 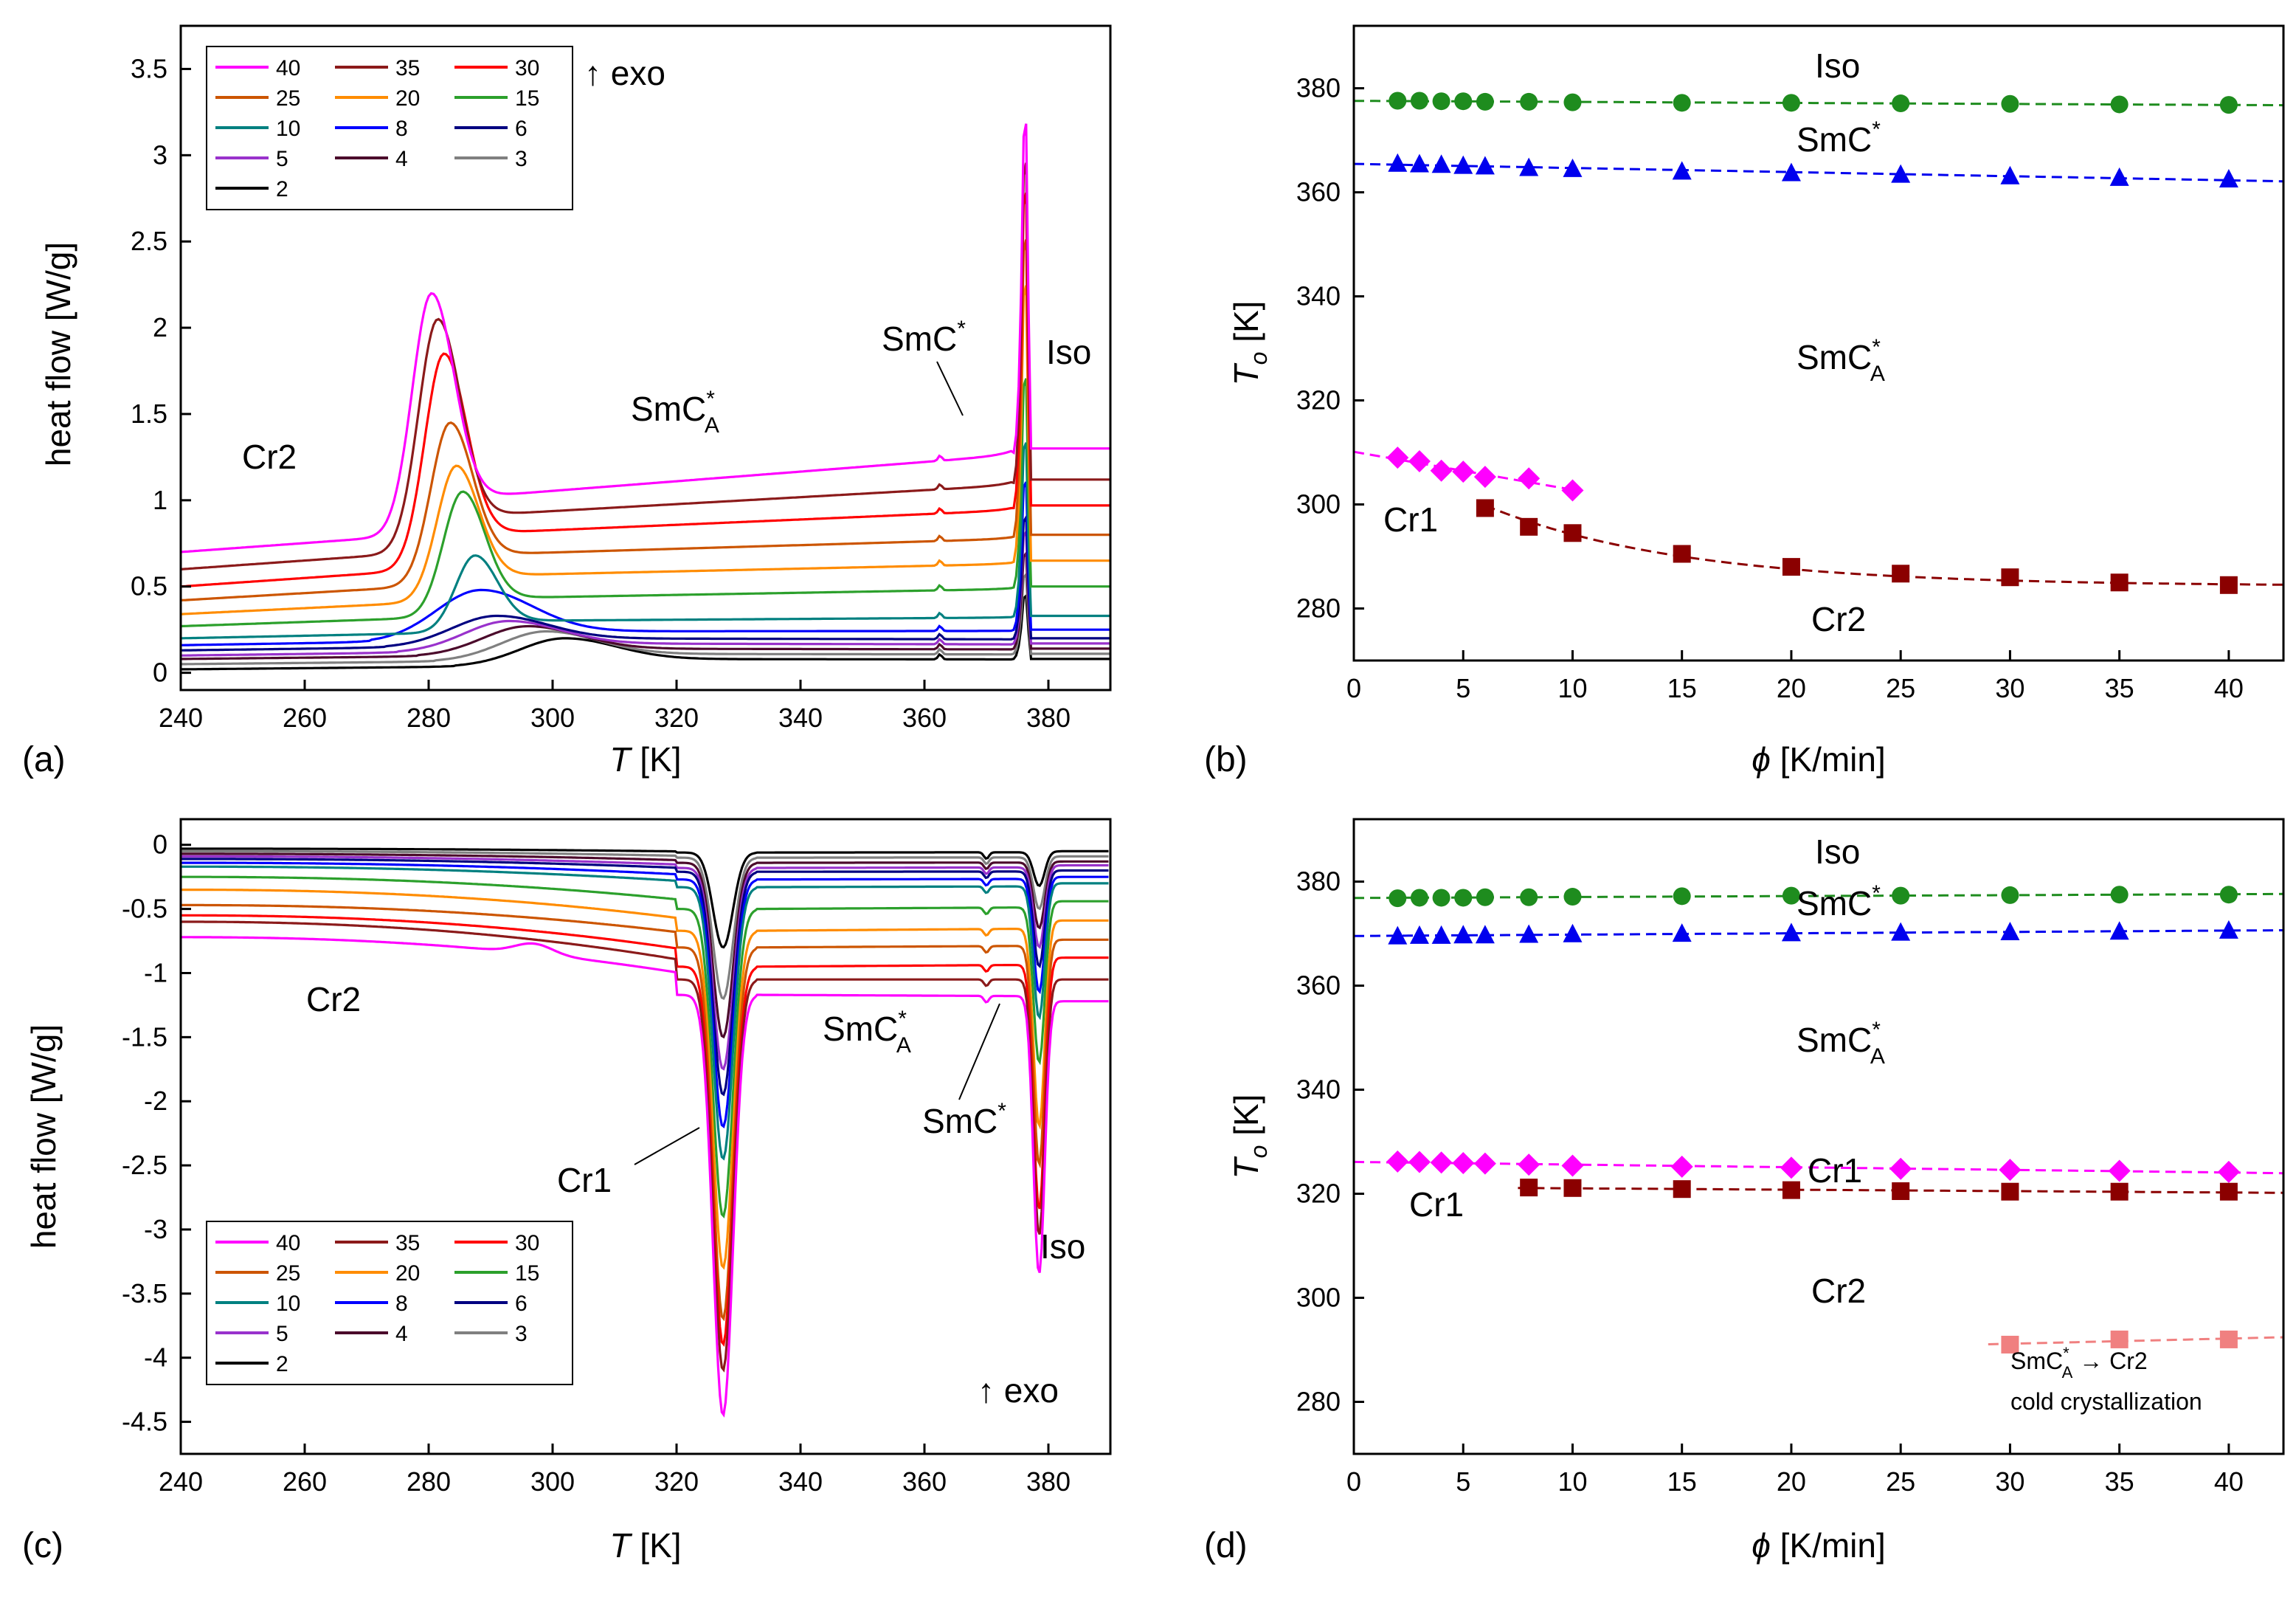 I want to click on legend-label-3: 3, so click(x=521, y=159).